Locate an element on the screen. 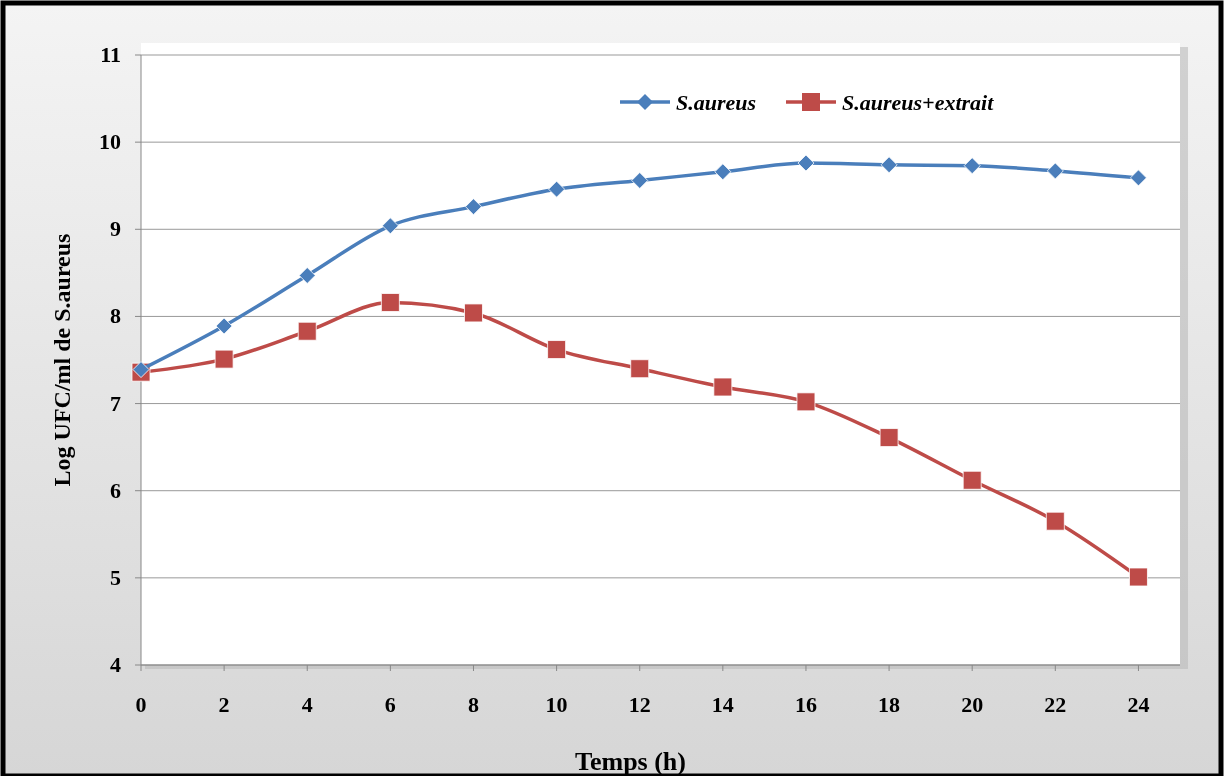 The height and width of the screenshot is (776, 1224). x-tick-label: 14 is located at coordinates (722, 704).